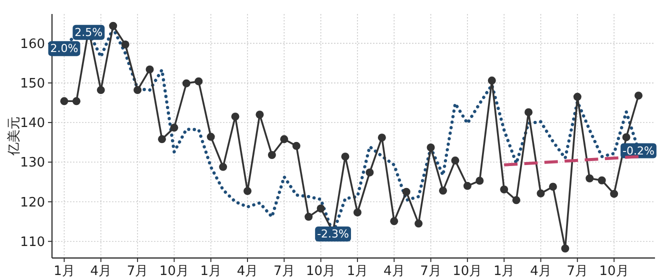 This screenshot has height=280, width=660. Describe the element at coordinates (32, 242) in the screenshot. I see `y-tick-label: 110` at that location.